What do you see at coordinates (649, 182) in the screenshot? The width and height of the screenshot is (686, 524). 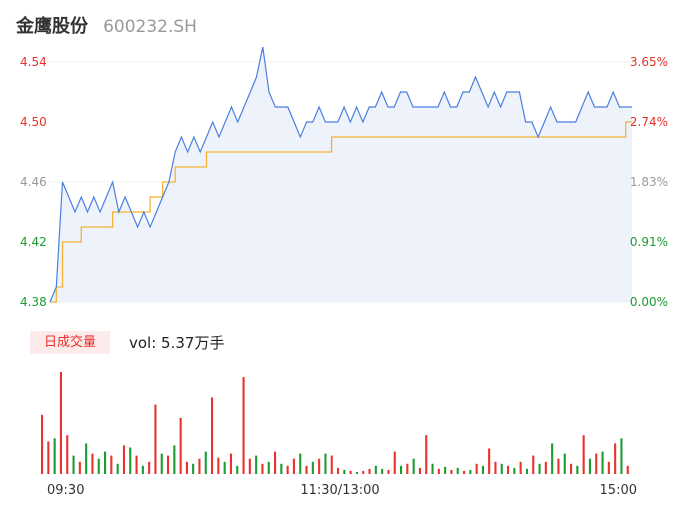 I see `y-tick-right: 1.83%` at bounding box center [649, 182].